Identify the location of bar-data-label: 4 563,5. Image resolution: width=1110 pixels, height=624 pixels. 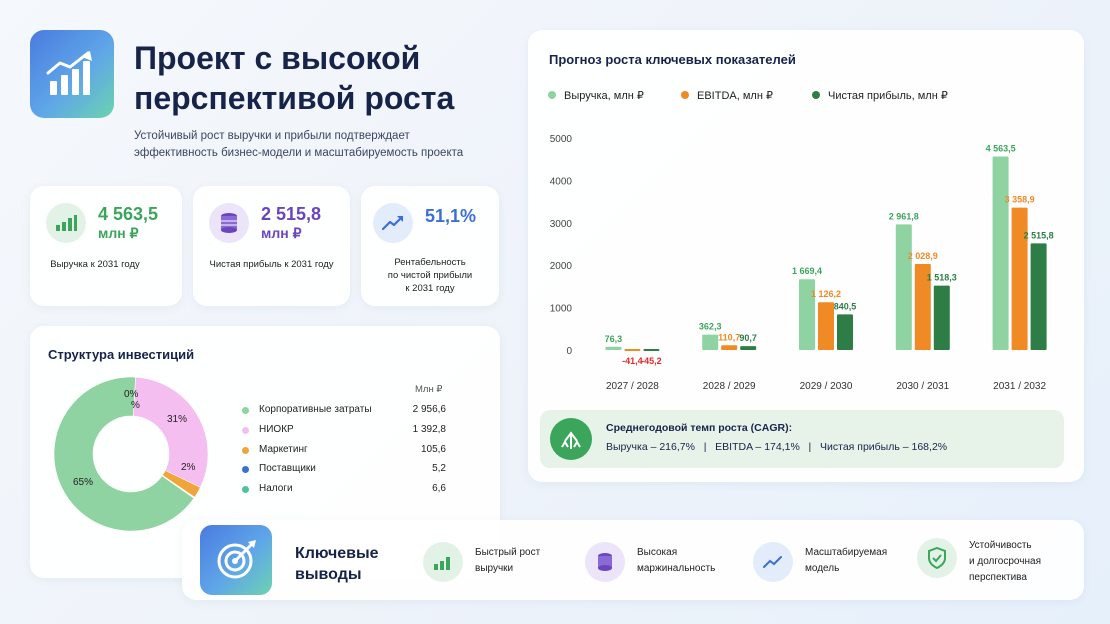
(1001, 149).